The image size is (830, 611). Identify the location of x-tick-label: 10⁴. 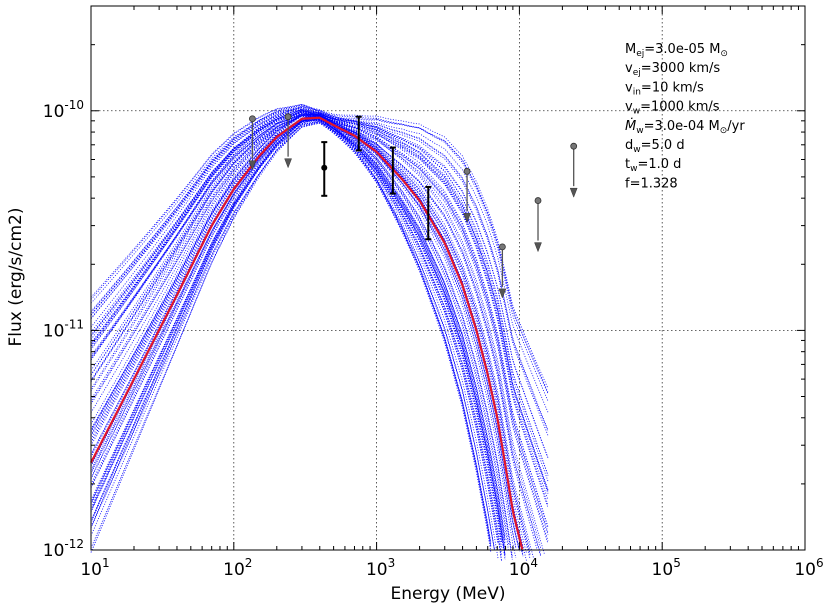
(523, 568).